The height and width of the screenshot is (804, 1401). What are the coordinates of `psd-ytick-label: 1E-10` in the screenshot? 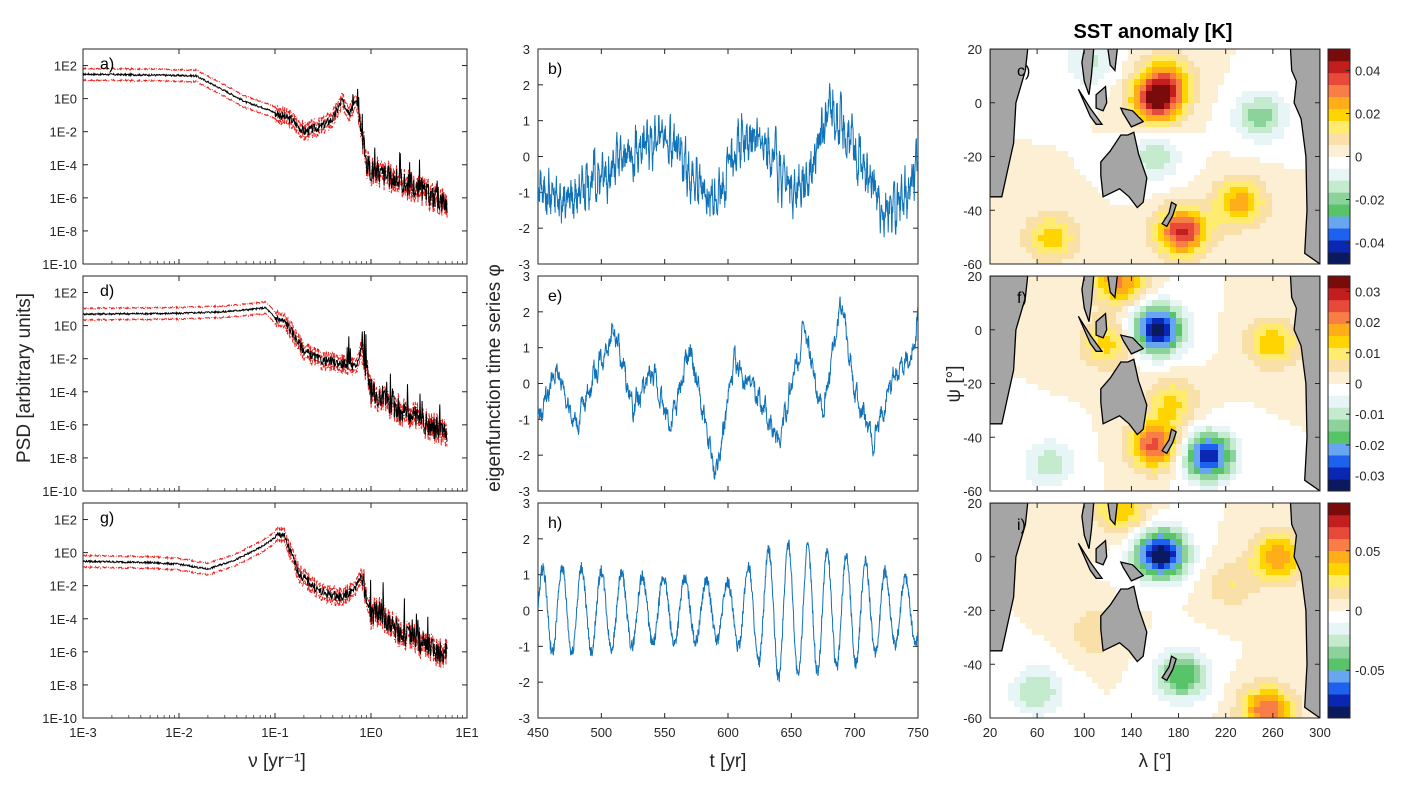 It's located at (59, 491).